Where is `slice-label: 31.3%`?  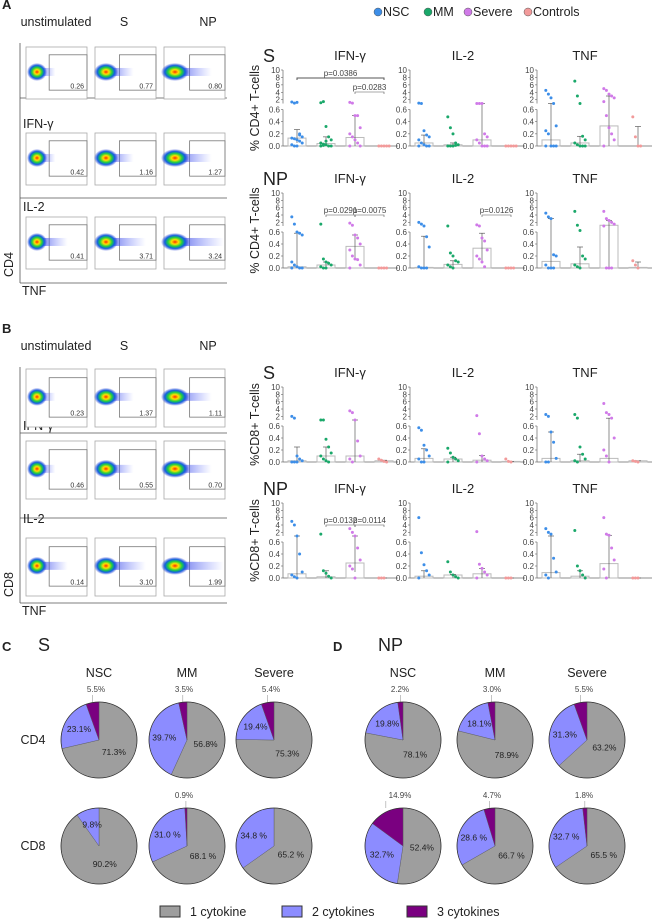 slice-label: 31.3% is located at coordinates (565, 735).